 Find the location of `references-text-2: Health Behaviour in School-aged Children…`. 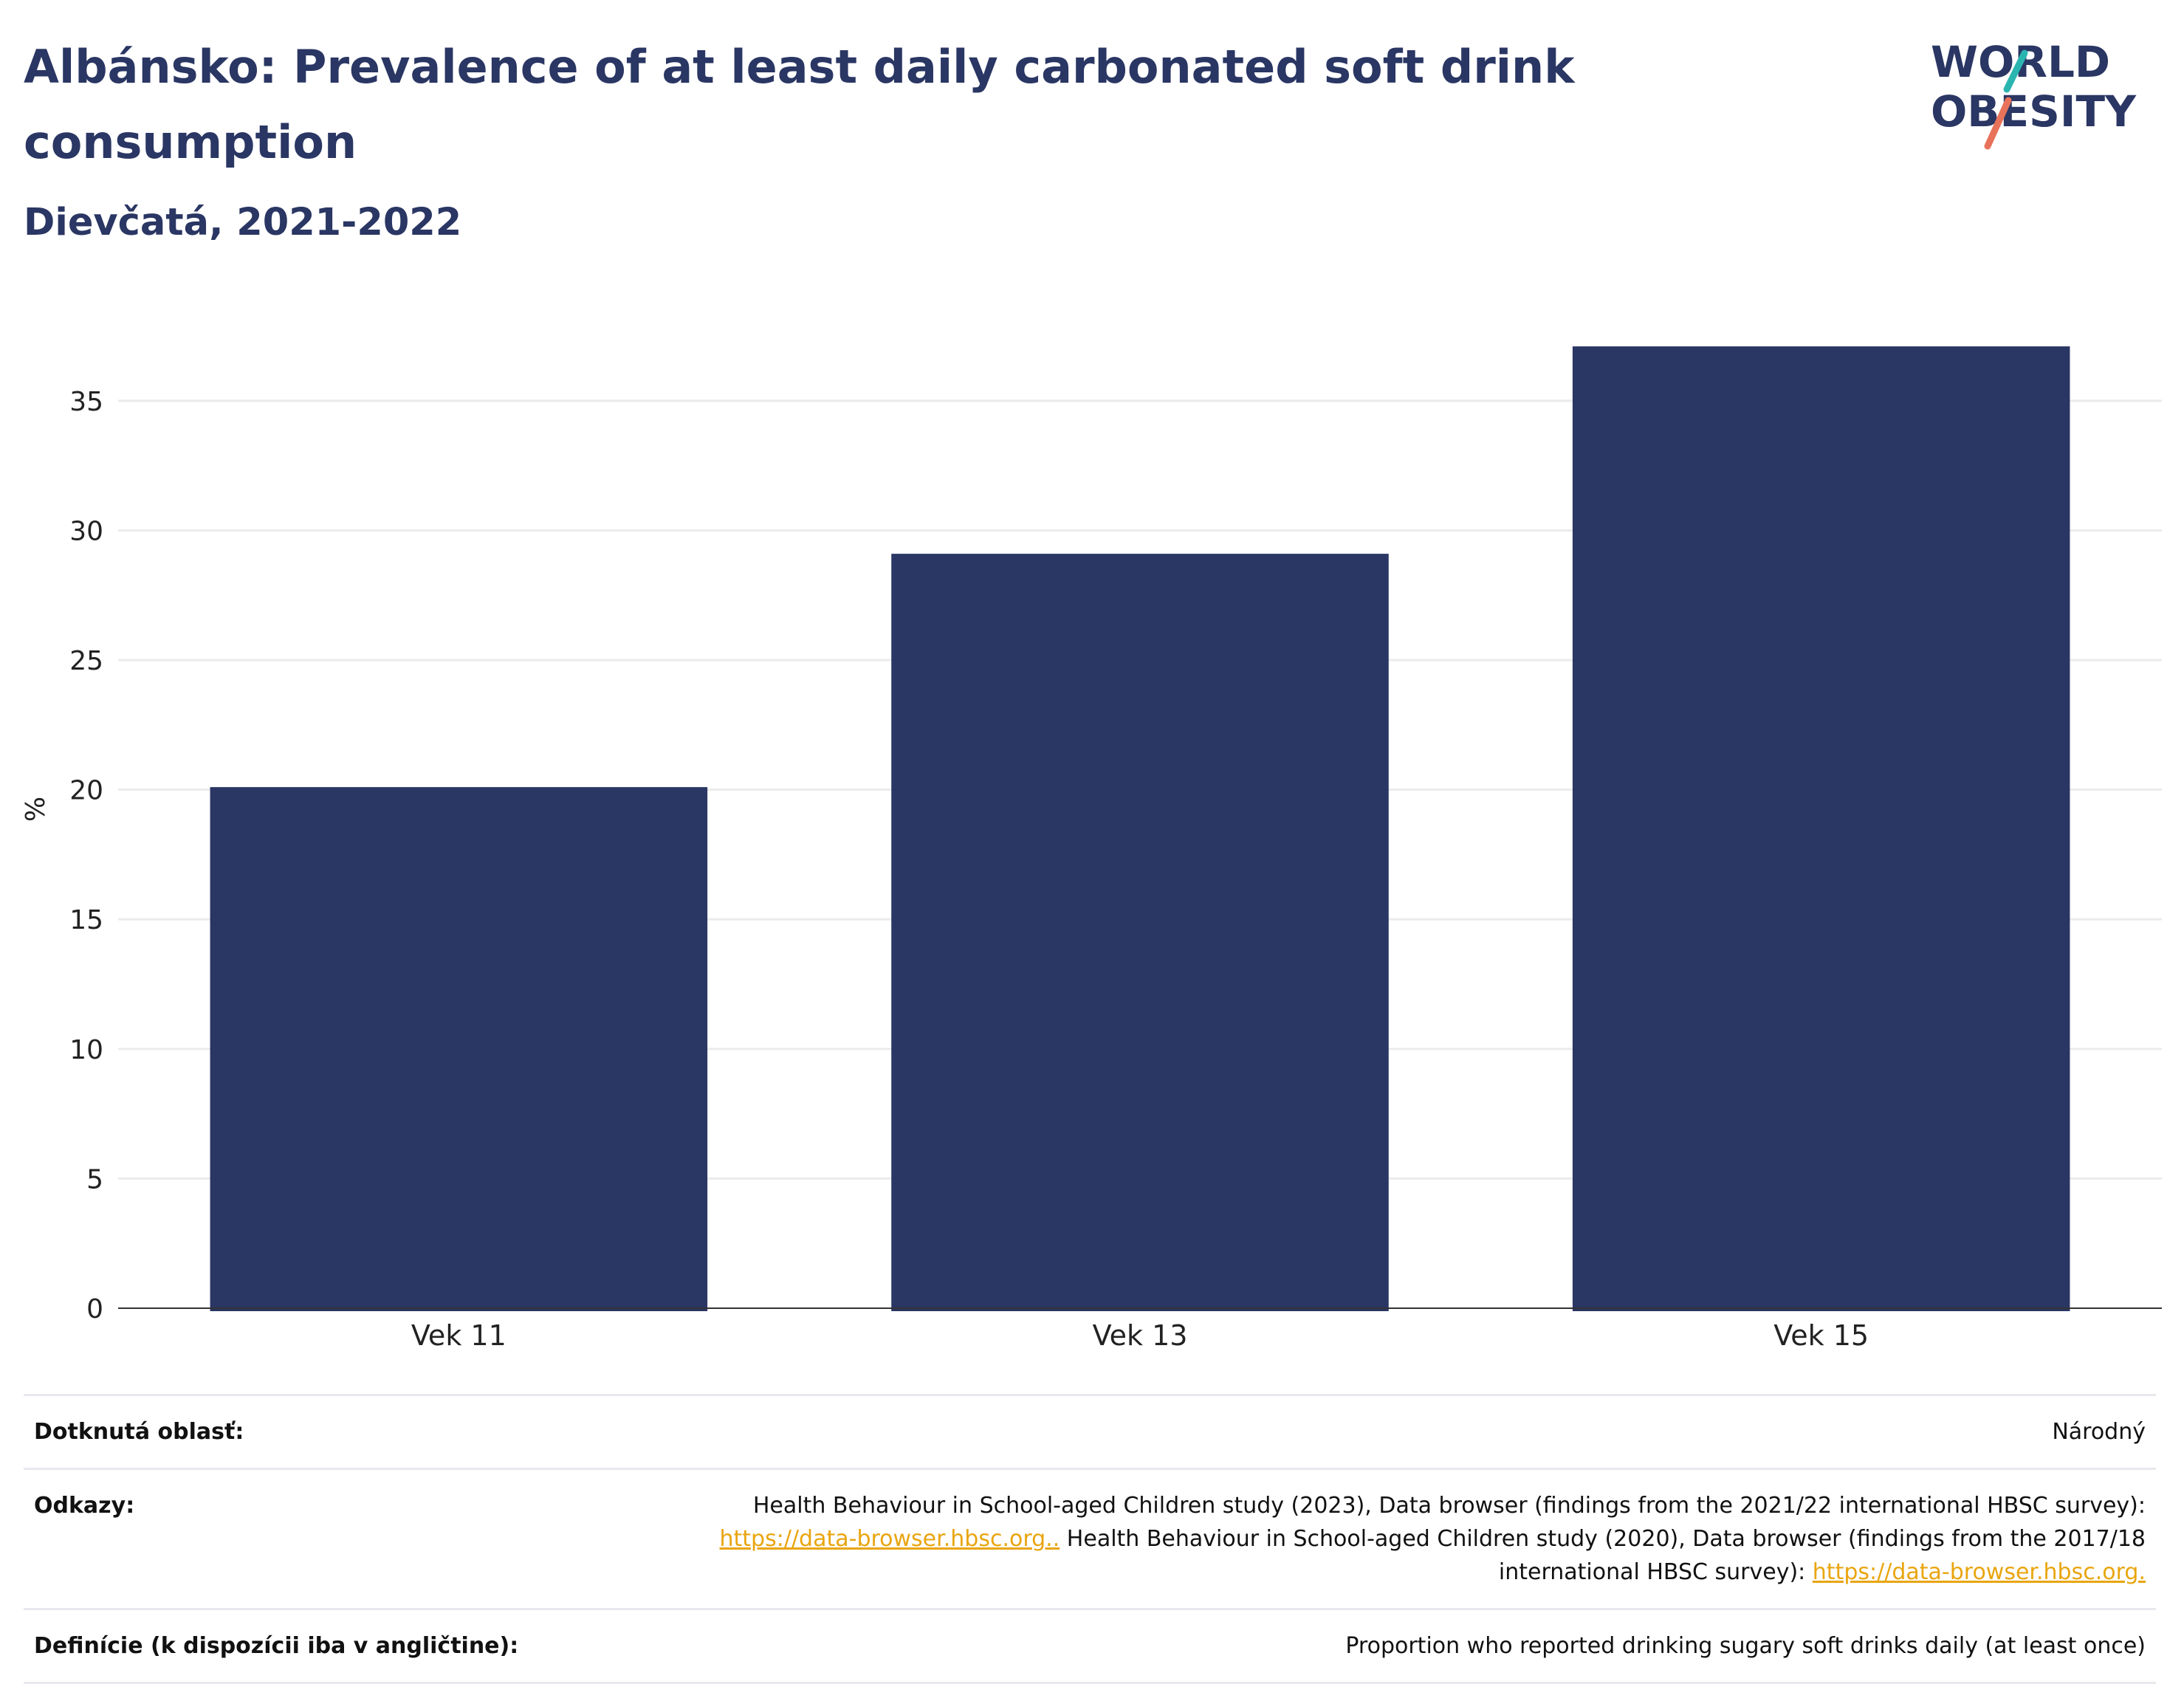

references-text-2: Health Behaviour in School-aged Children… is located at coordinates (1603, 1555).